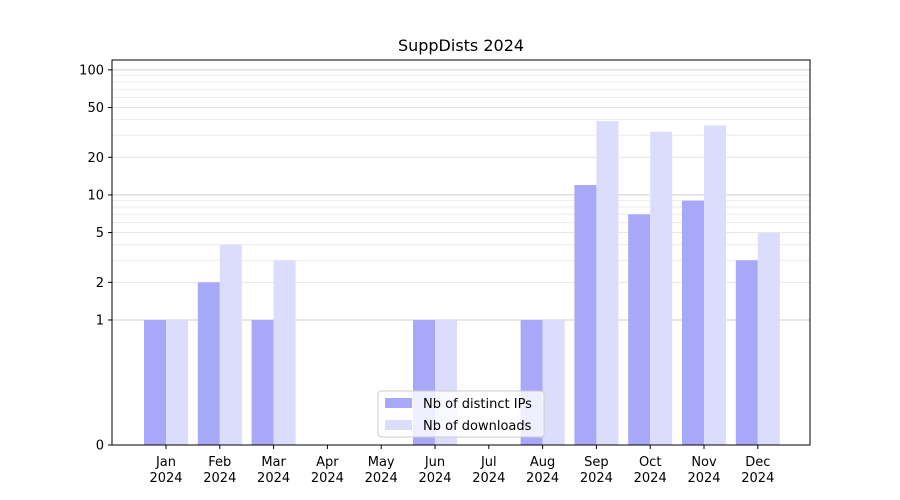 The image size is (900, 500). I want to click on y-tick-label: 2, so click(100, 283).